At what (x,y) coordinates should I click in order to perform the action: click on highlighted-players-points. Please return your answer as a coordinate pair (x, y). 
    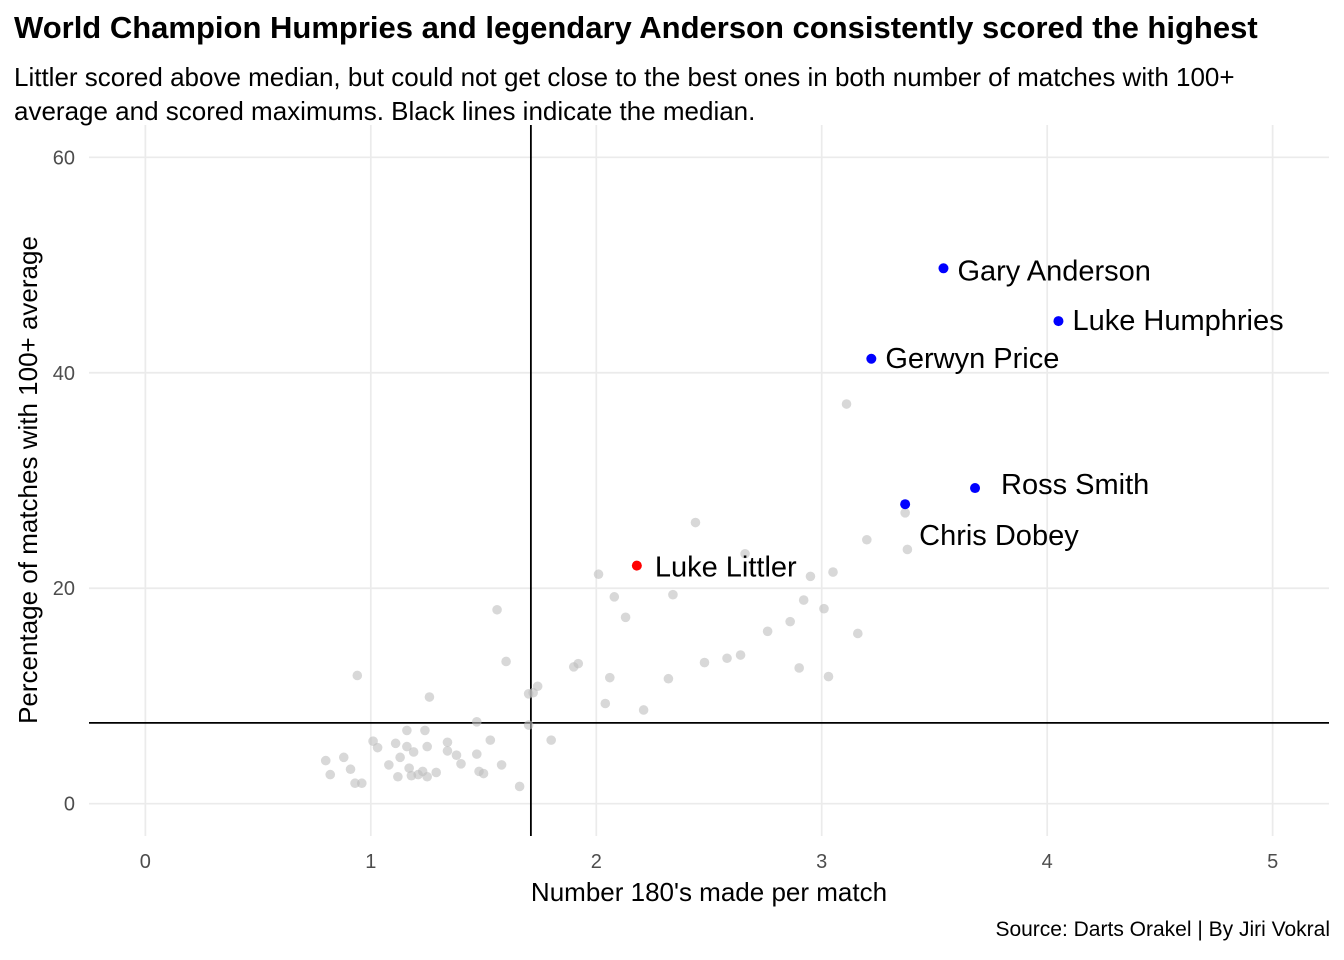
    Looking at the image, I should click on (847, 417).